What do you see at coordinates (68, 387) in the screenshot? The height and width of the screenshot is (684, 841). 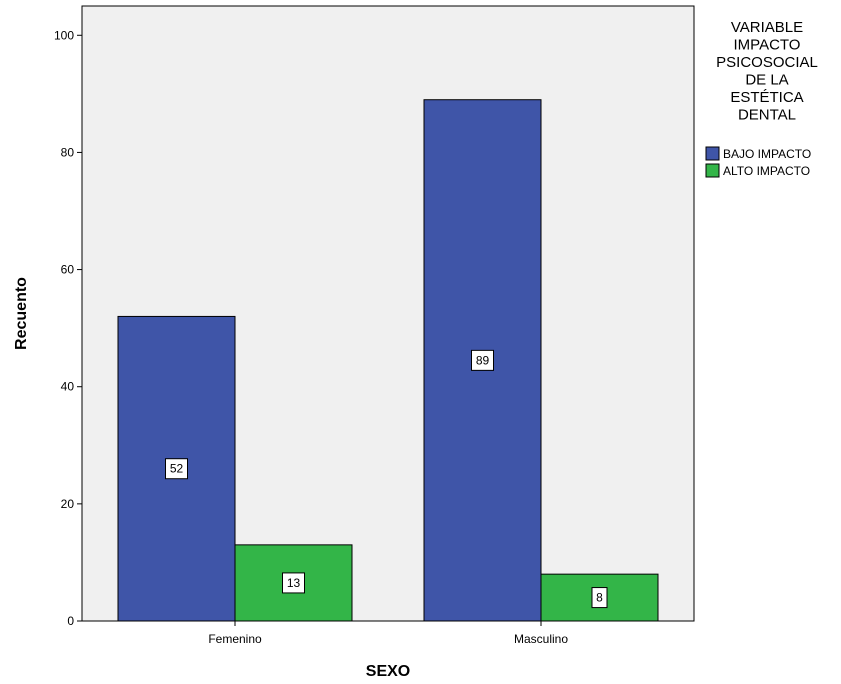 I see `y-tick-label: 40` at bounding box center [68, 387].